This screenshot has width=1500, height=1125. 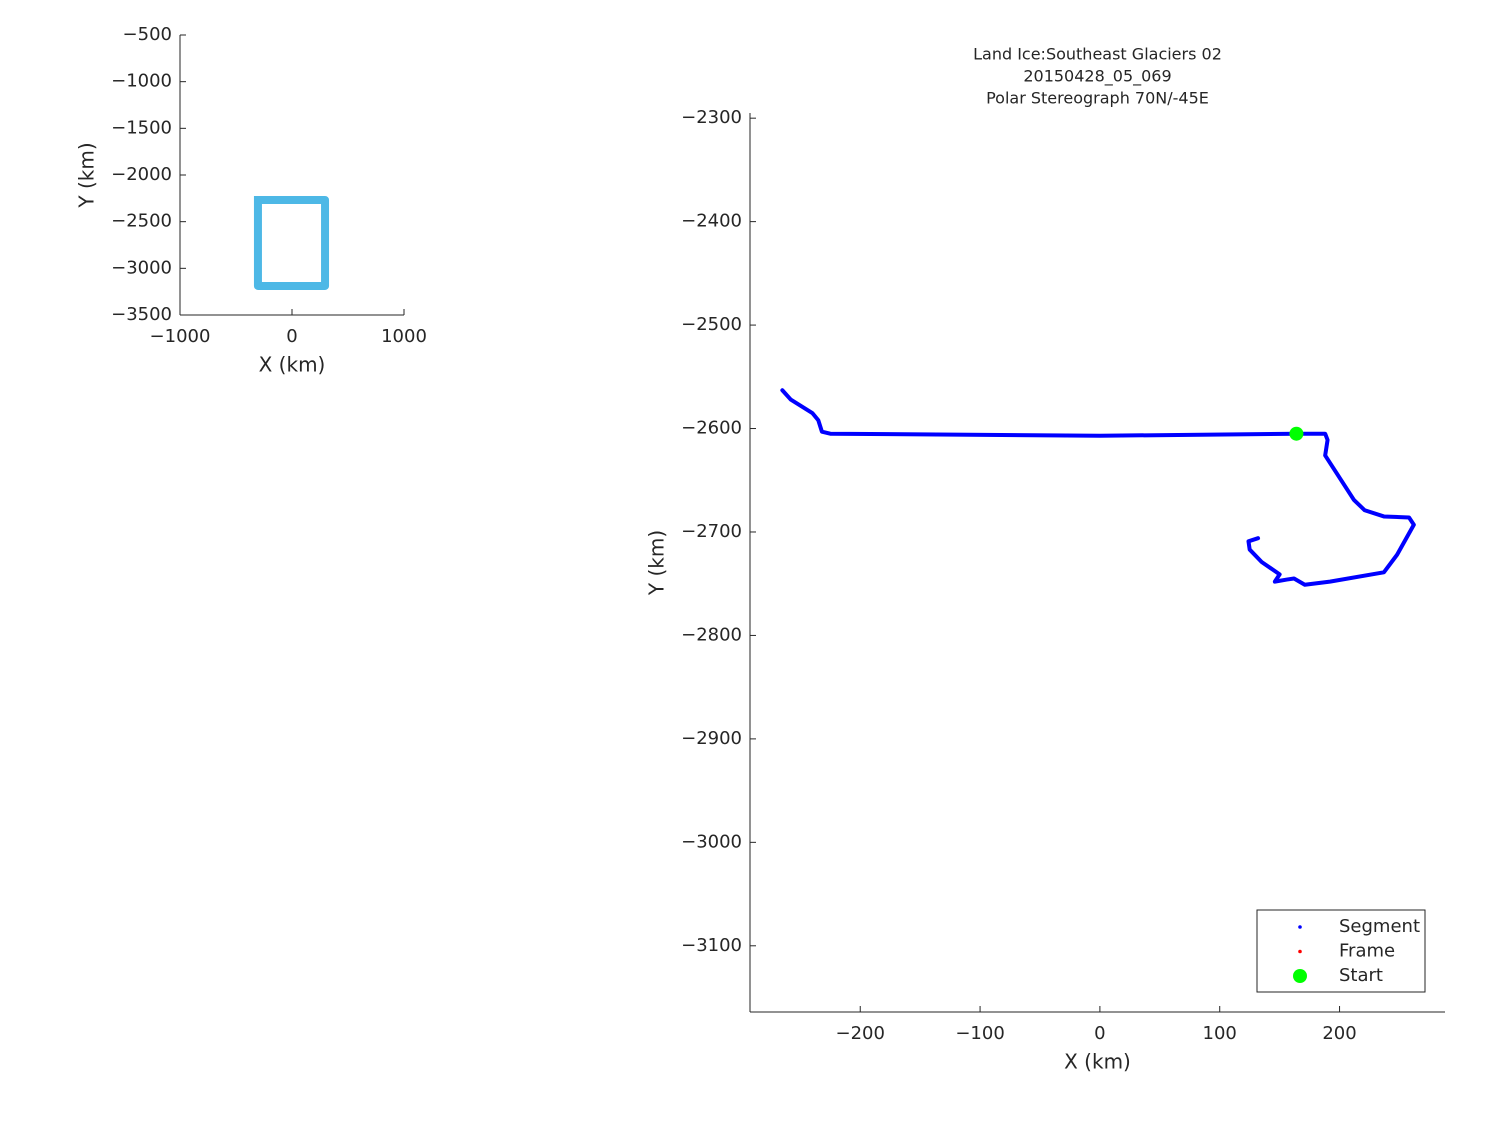 What do you see at coordinates (979, 1033) in the screenshot?
I see `x-tick-label: −100` at bounding box center [979, 1033].